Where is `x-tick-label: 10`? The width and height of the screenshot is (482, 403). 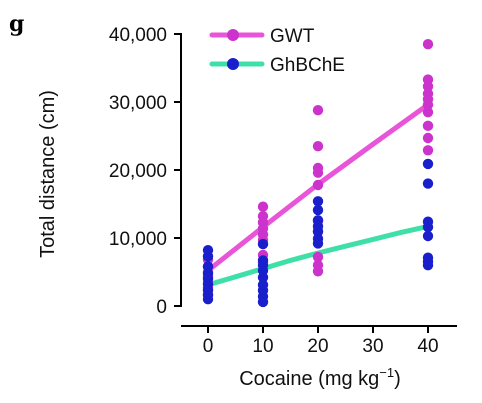 x-tick-label: 10 is located at coordinates (262, 346).